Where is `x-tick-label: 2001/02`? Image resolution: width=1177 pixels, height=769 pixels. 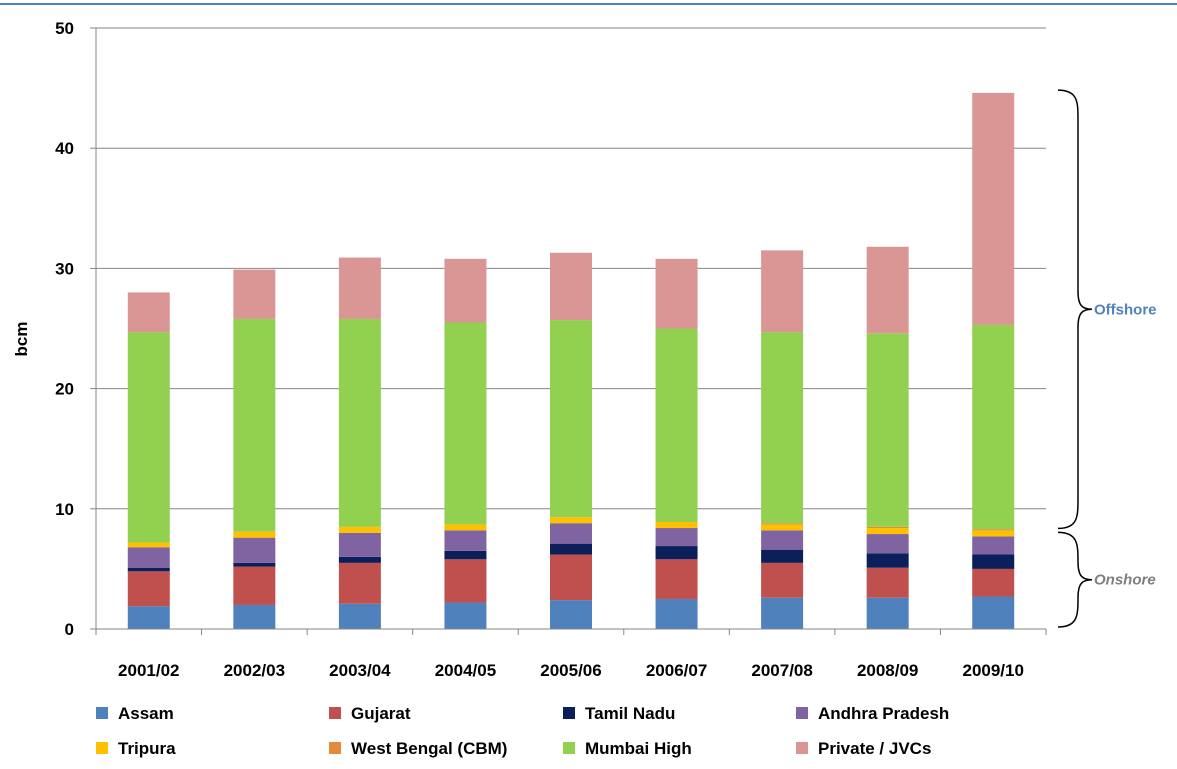
x-tick-label: 2001/02 is located at coordinates (148, 670).